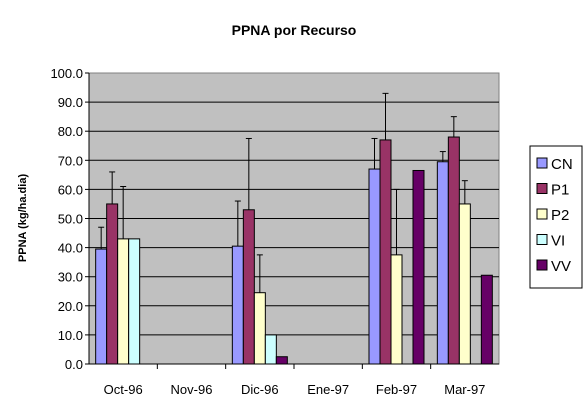 The width and height of the screenshot is (588, 412). Describe the element at coordinates (70, 335) in the screenshot. I see `y-tick-label: 10.0` at that location.